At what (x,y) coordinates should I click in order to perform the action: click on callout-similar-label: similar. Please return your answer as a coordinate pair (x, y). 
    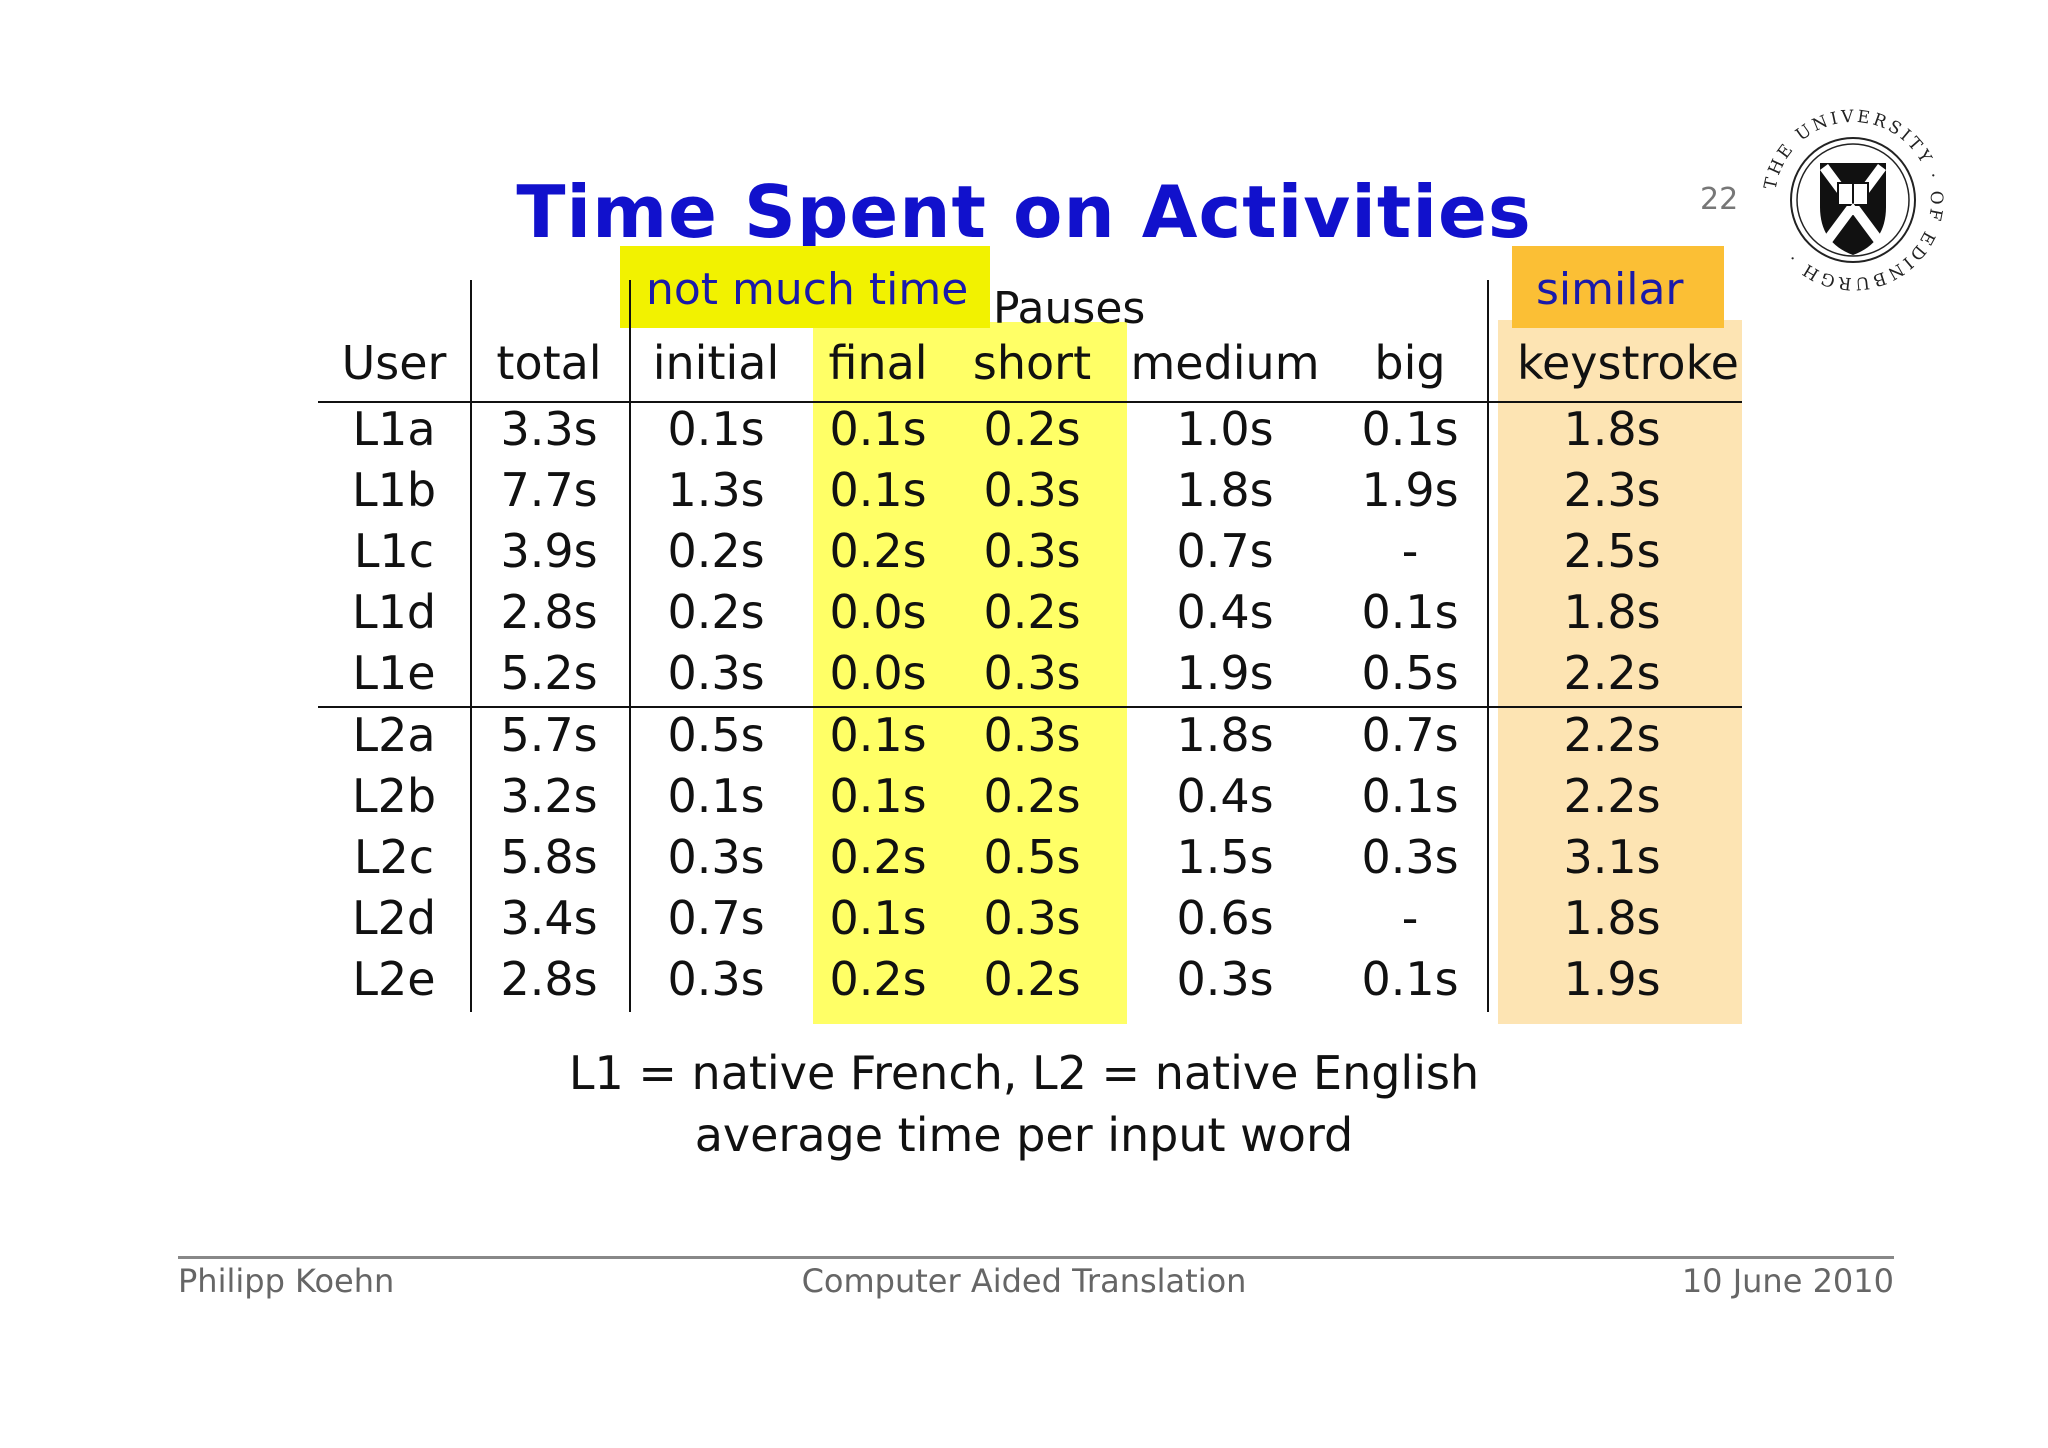
    Looking at the image, I should click on (1610, 289).